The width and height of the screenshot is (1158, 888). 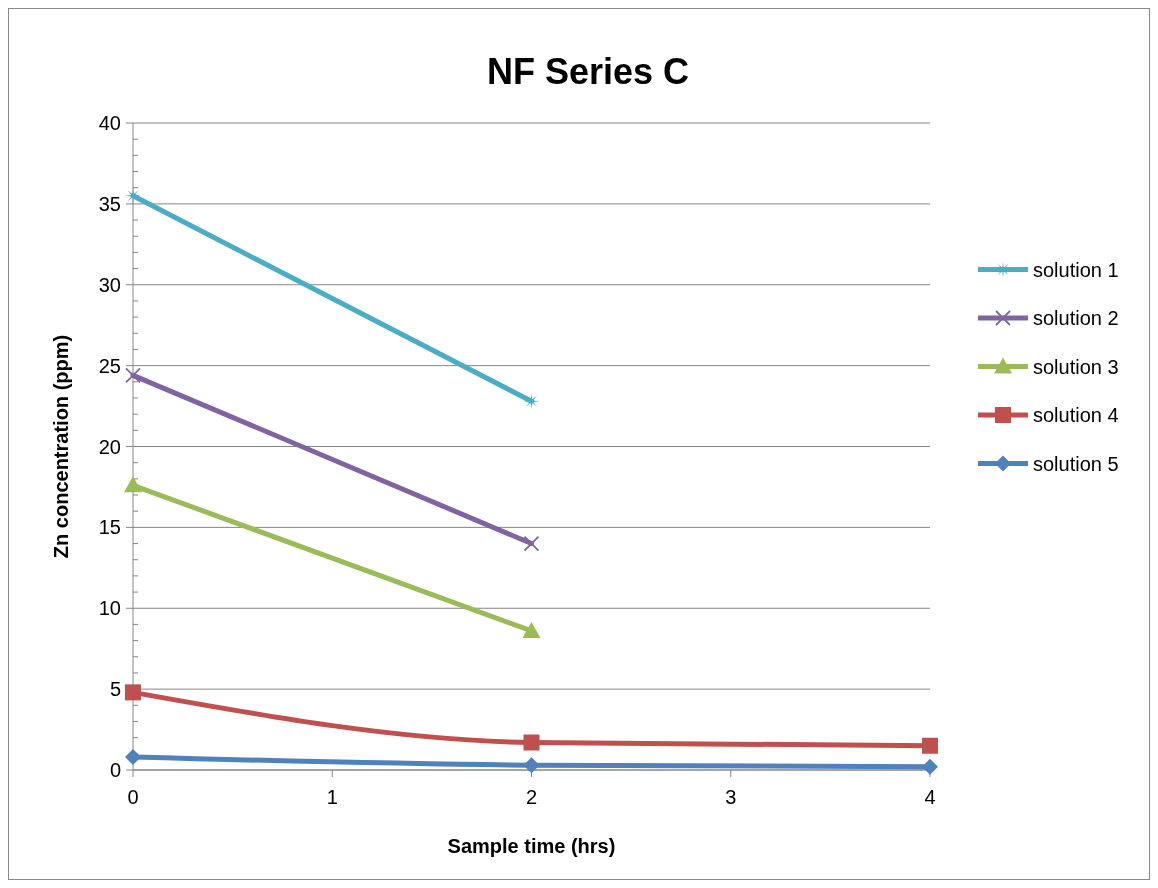 I want to click on x-tick-label: 4, so click(x=930, y=797).